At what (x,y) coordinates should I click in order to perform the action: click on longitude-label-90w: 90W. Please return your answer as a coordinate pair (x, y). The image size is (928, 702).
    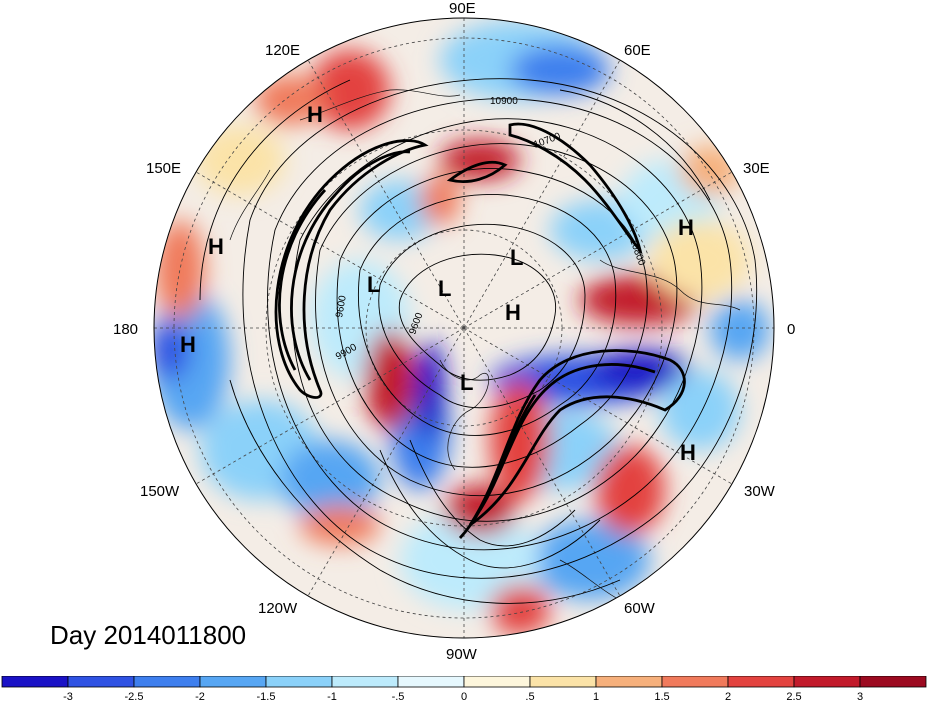
    Looking at the image, I should click on (462, 654).